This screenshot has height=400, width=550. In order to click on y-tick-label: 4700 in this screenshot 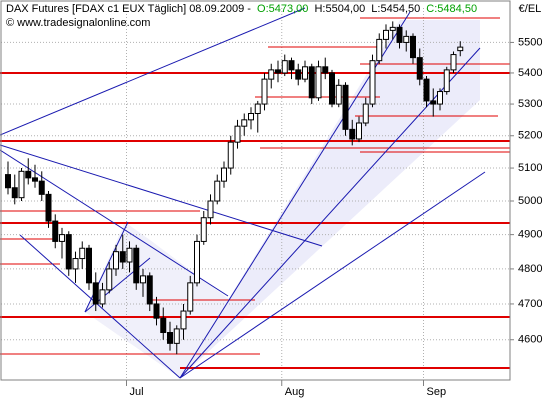, I will do `click(530, 304)`.